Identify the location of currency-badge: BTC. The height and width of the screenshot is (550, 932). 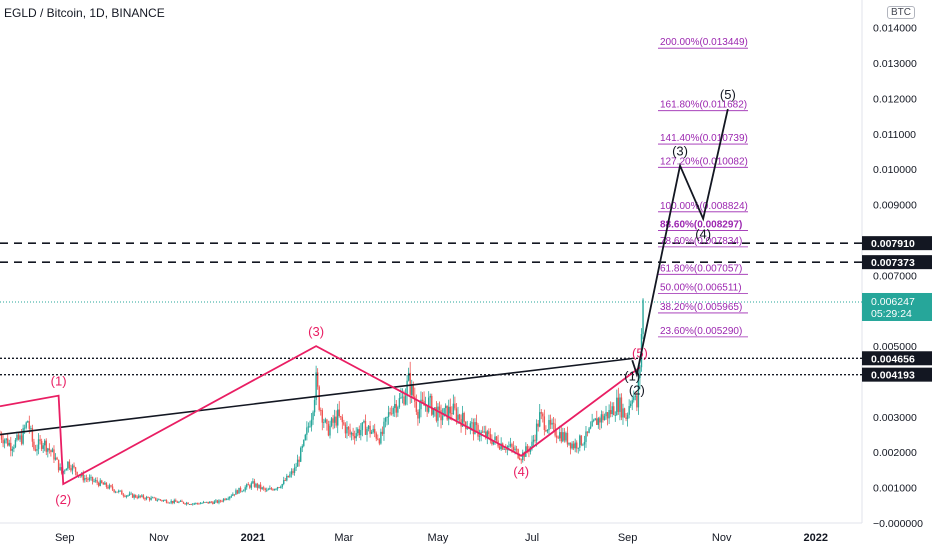
(901, 12).